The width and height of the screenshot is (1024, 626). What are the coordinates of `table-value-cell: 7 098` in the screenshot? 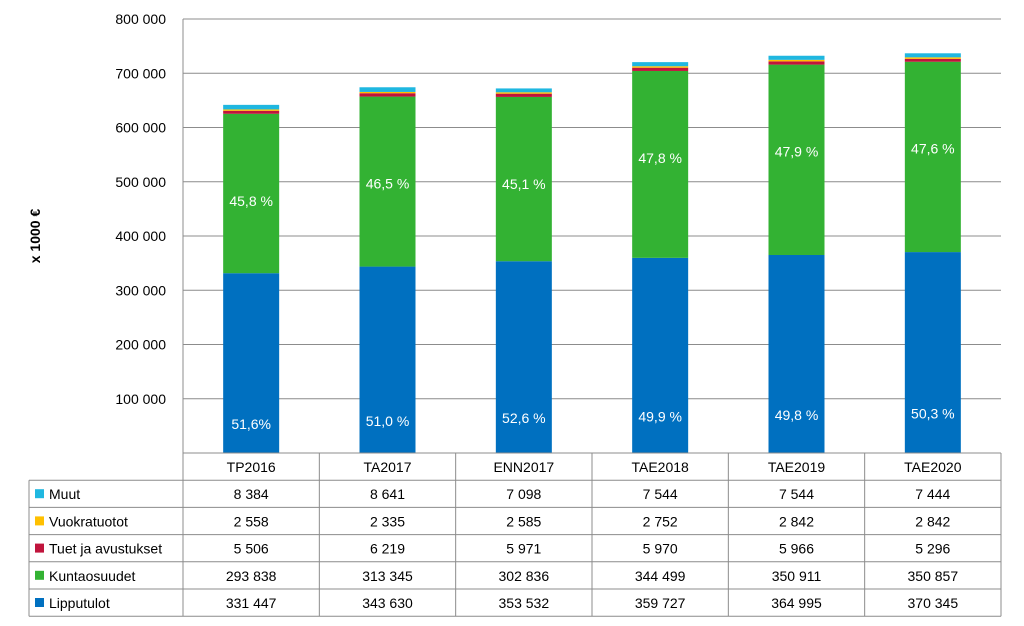 It's located at (523, 494).